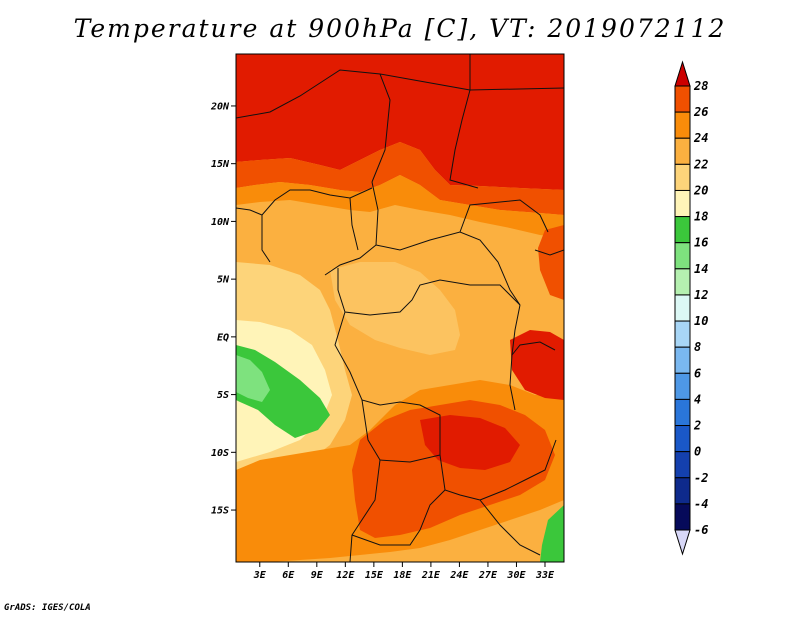 Image resolution: width=800 pixels, height=618 pixels. What do you see at coordinates (220, 511) in the screenshot?
I see `lat-tick-label: 15S` at bounding box center [220, 511].